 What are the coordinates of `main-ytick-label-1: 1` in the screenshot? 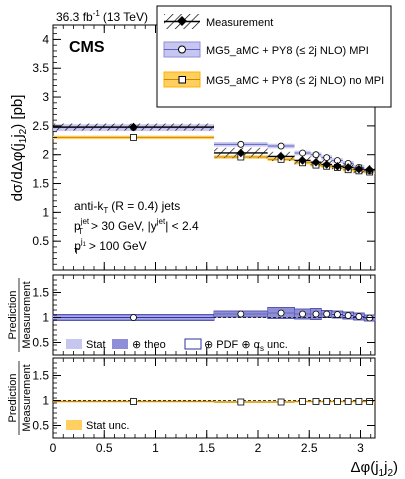 It's located at (45, 212).